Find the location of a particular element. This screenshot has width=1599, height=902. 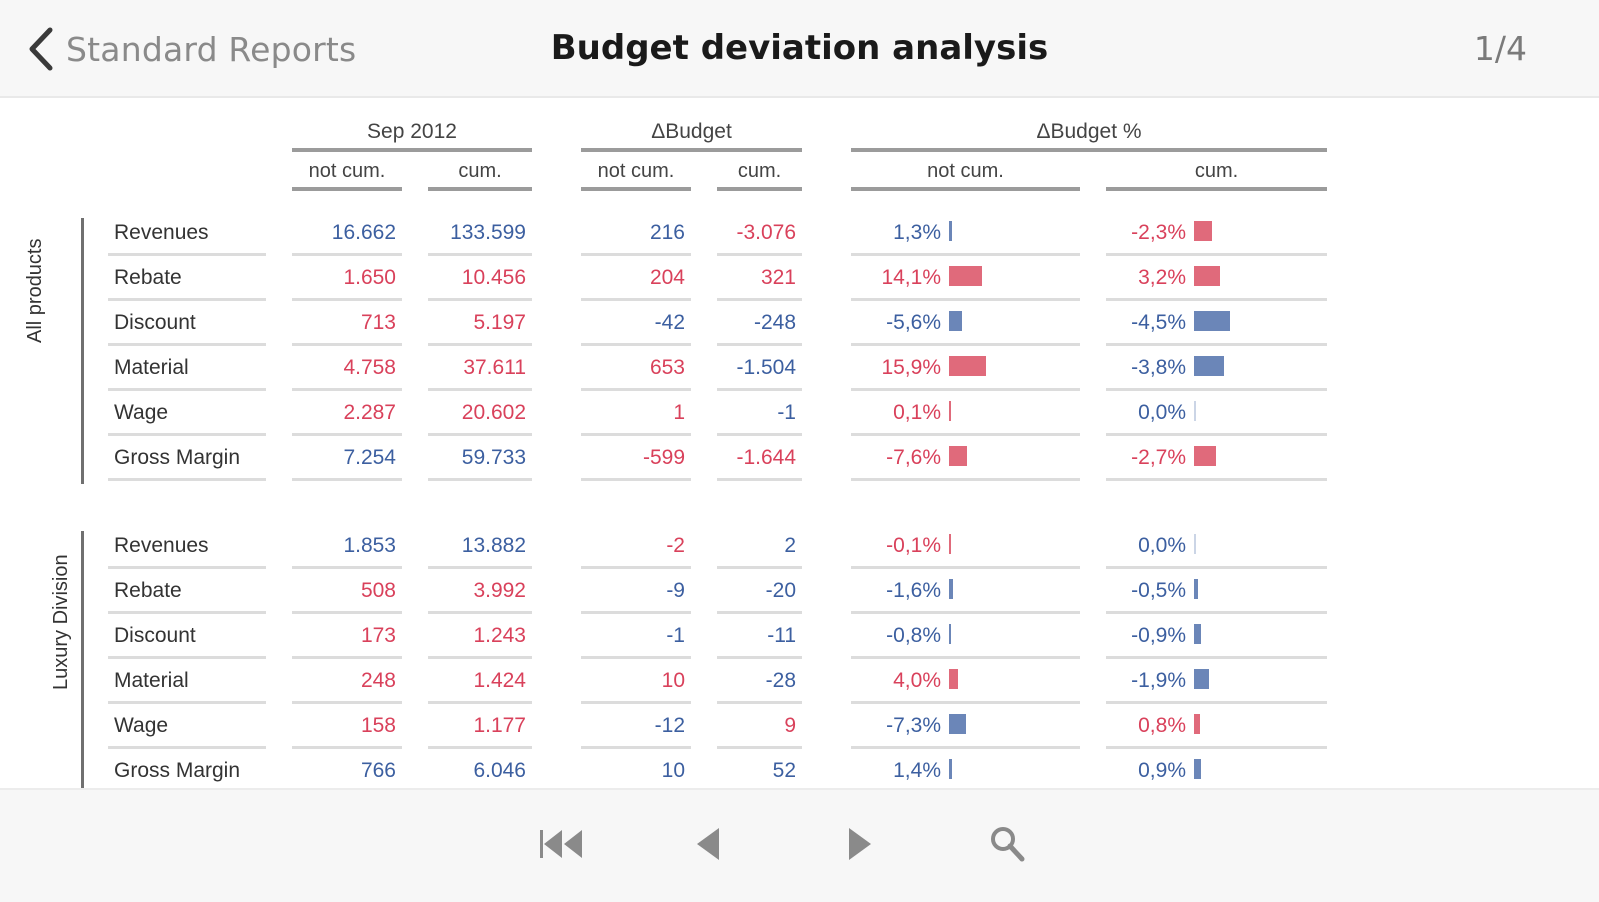

percent-cell: -7,6% is located at coordinates (965, 459).